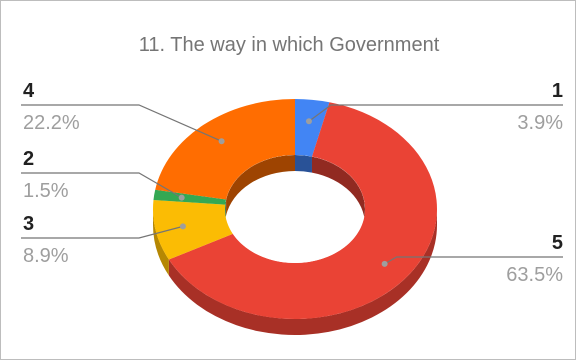  I want to click on slice-percent-4: 22.2%, so click(51, 123).